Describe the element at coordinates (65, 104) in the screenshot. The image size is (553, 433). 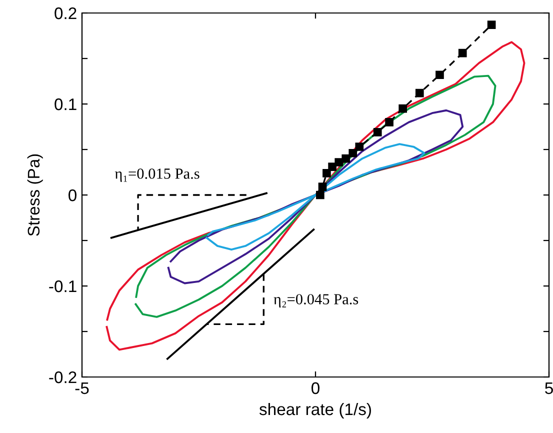
I see `y-tick-label: 0.1` at that location.